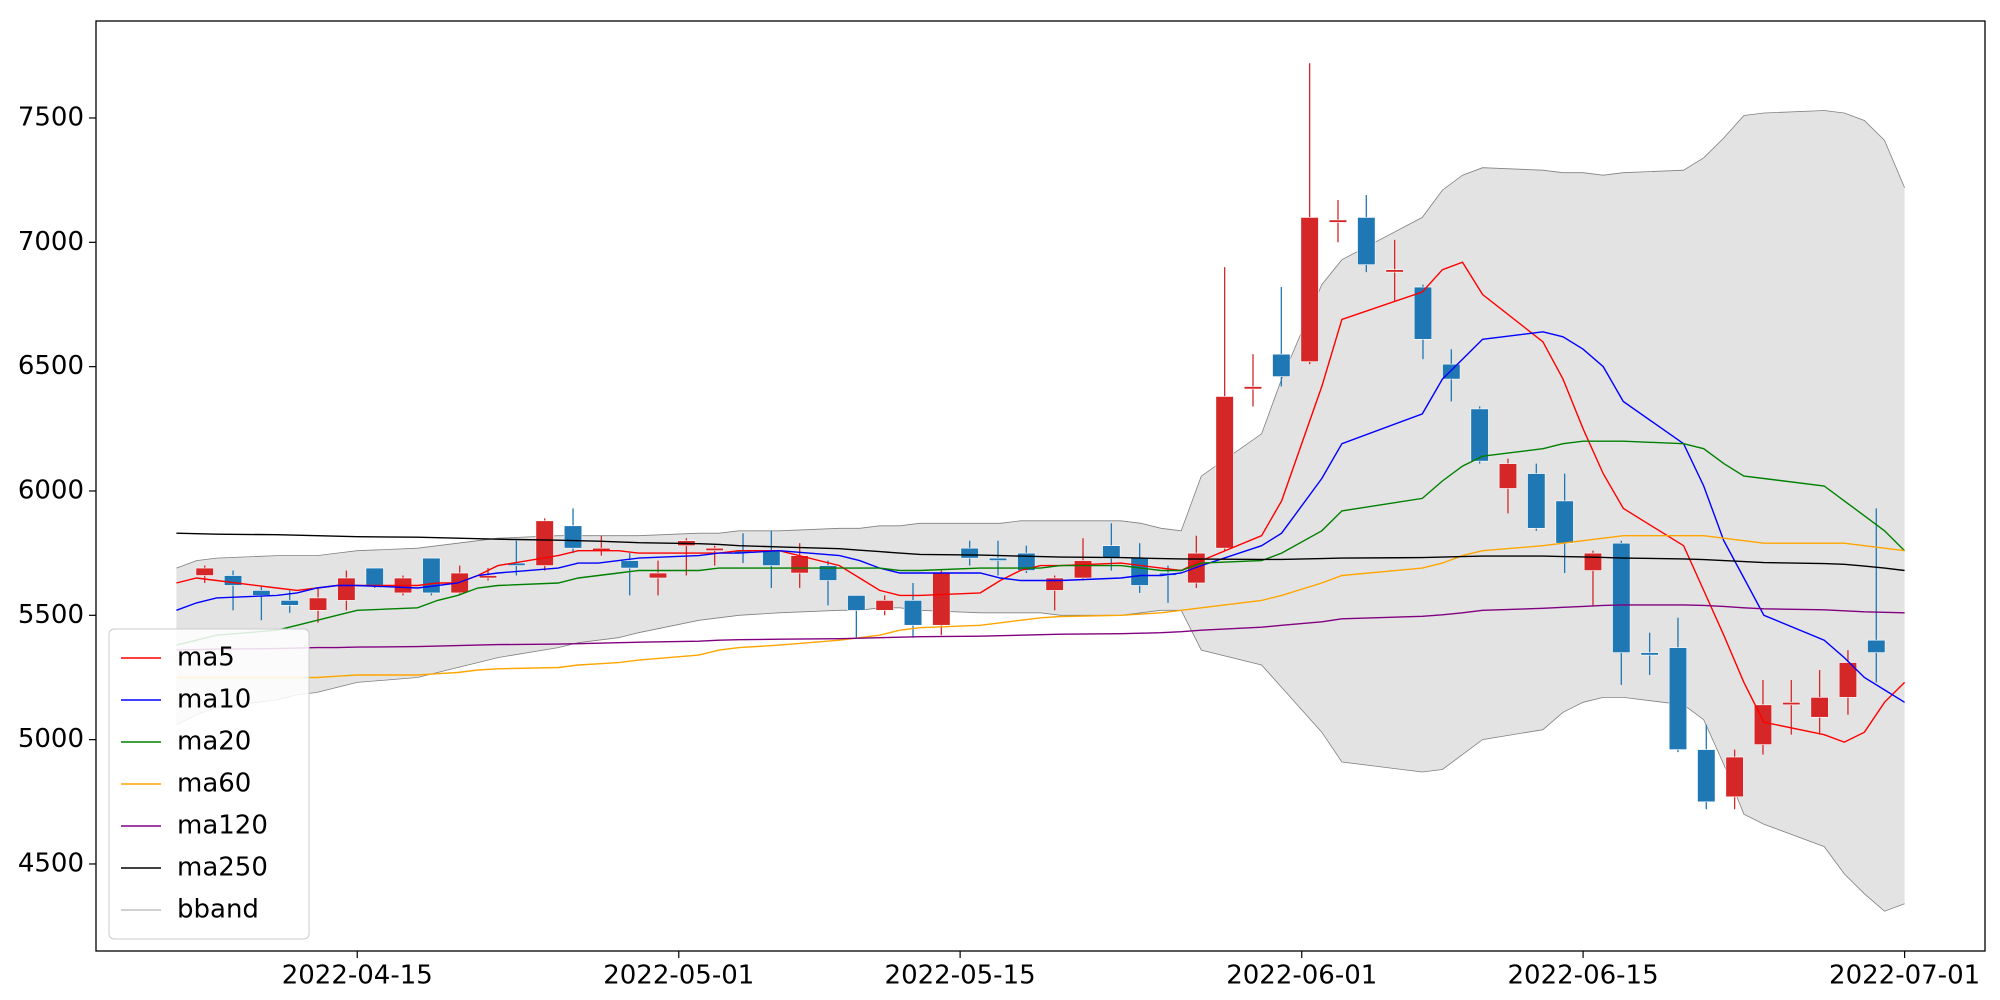 This screenshot has height=1000, width=2000. I want to click on y-tick-label: 6000, so click(51, 490).